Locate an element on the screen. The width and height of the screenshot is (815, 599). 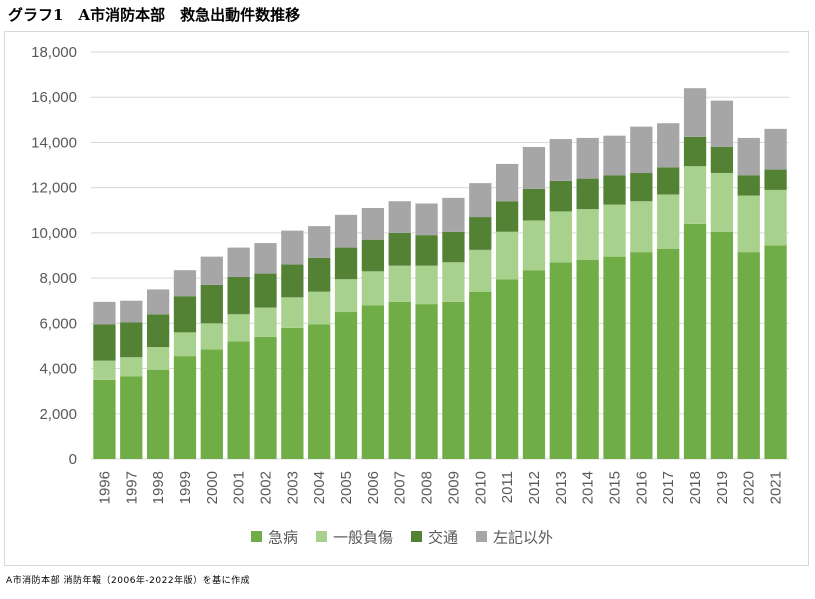
x-tick-label: 2016 is located at coordinates (641, 487).